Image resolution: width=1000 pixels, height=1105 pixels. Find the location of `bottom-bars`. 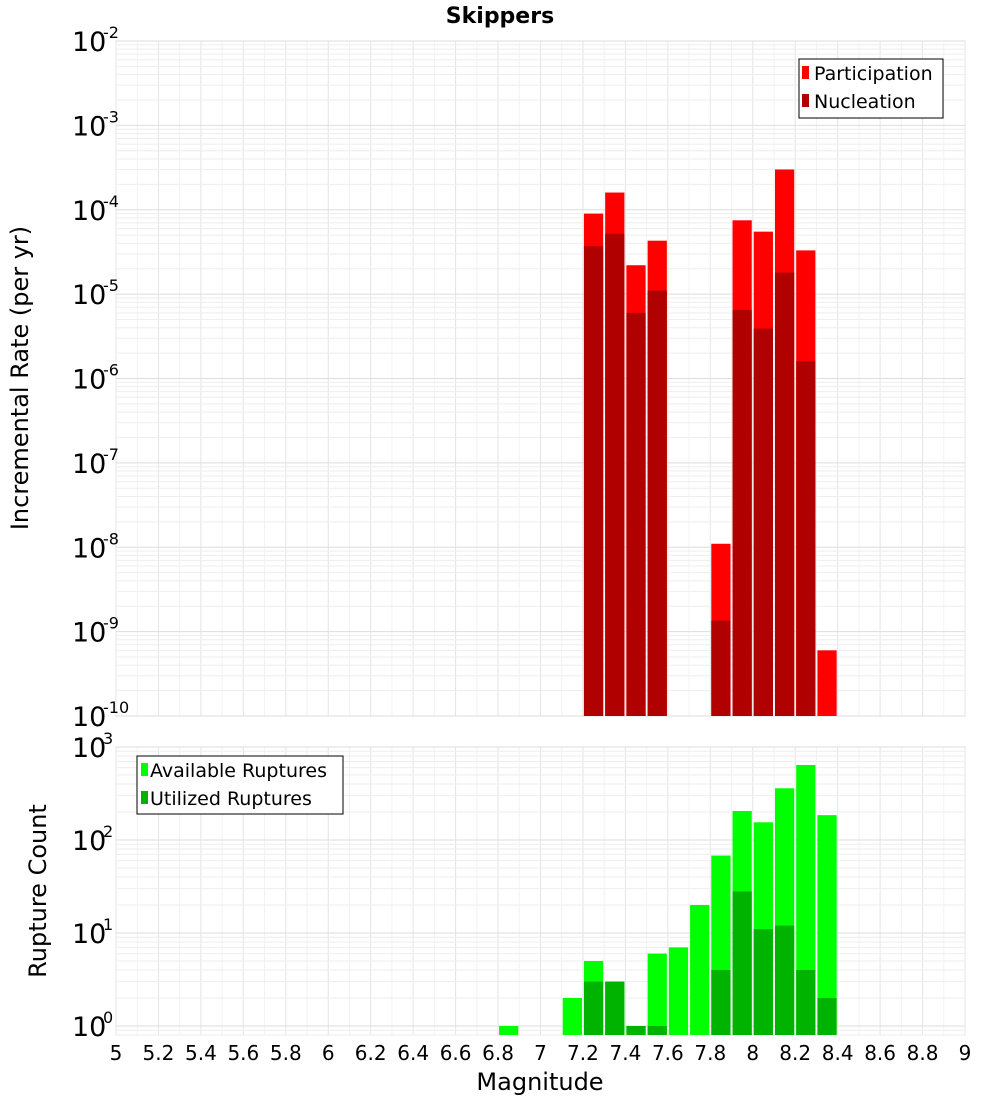

bottom-bars is located at coordinates (668, 900).